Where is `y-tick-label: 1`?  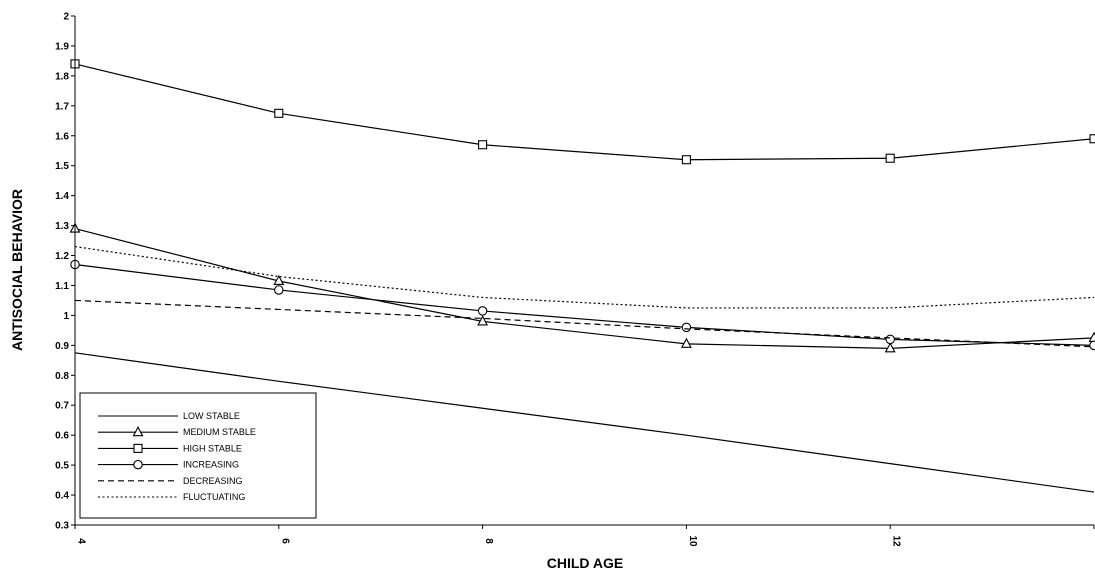
y-tick-label: 1 is located at coordinates (66, 316).